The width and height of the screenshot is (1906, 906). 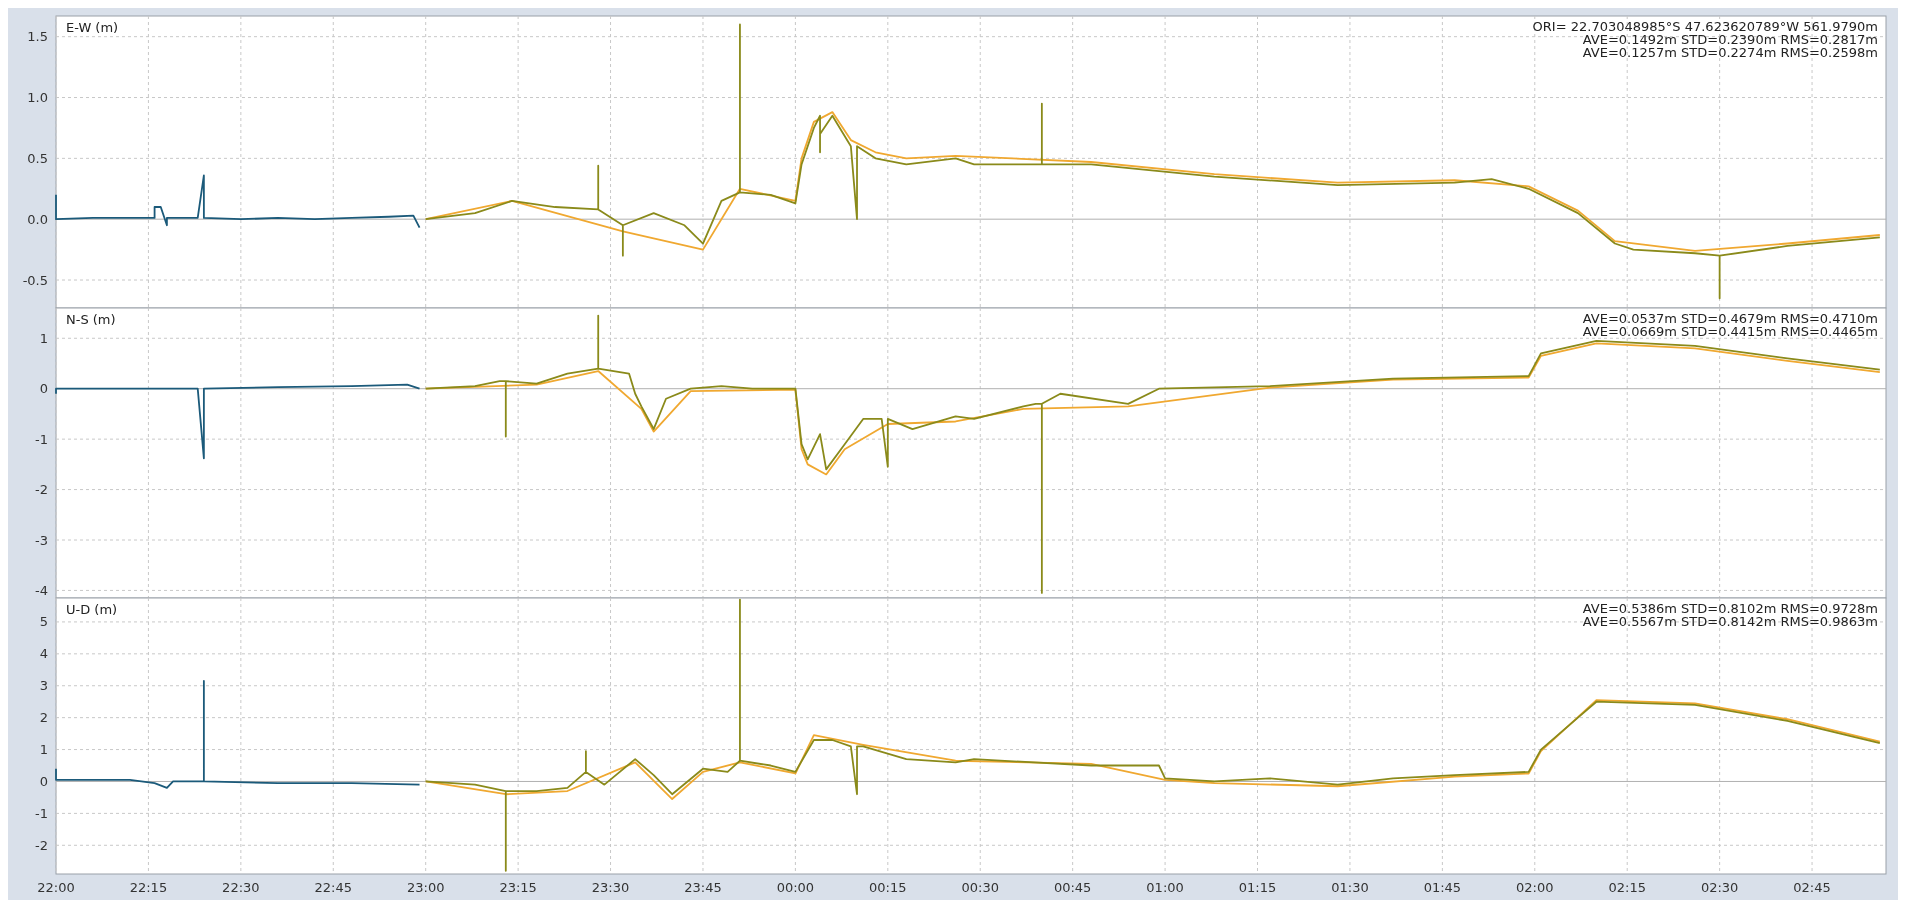 What do you see at coordinates (1730, 52) in the screenshot?
I see `annotation: AVE=0.1257m STD=0.2274m RMS=0.2598m` at bounding box center [1730, 52].